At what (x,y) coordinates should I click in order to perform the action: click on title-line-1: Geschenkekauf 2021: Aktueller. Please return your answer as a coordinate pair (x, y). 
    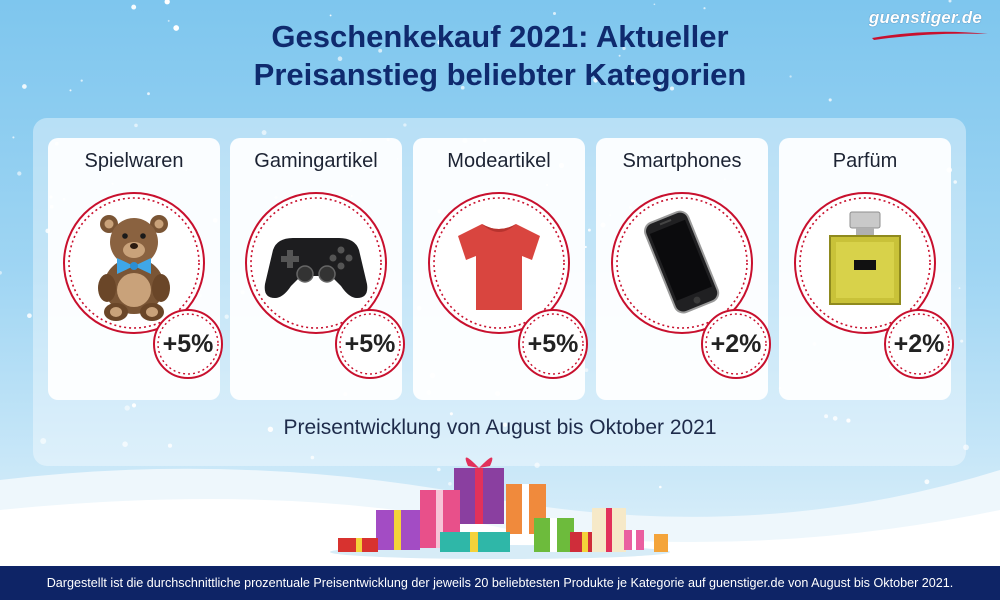
    Looking at the image, I should click on (500, 36).